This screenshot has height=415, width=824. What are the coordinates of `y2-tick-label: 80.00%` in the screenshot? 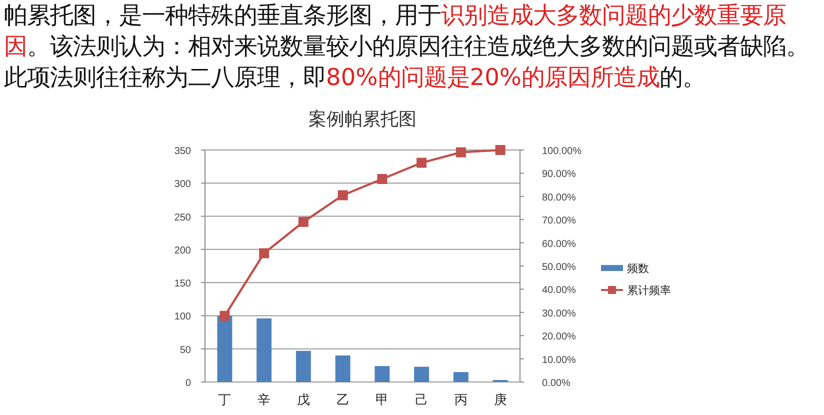 It's located at (559, 198).